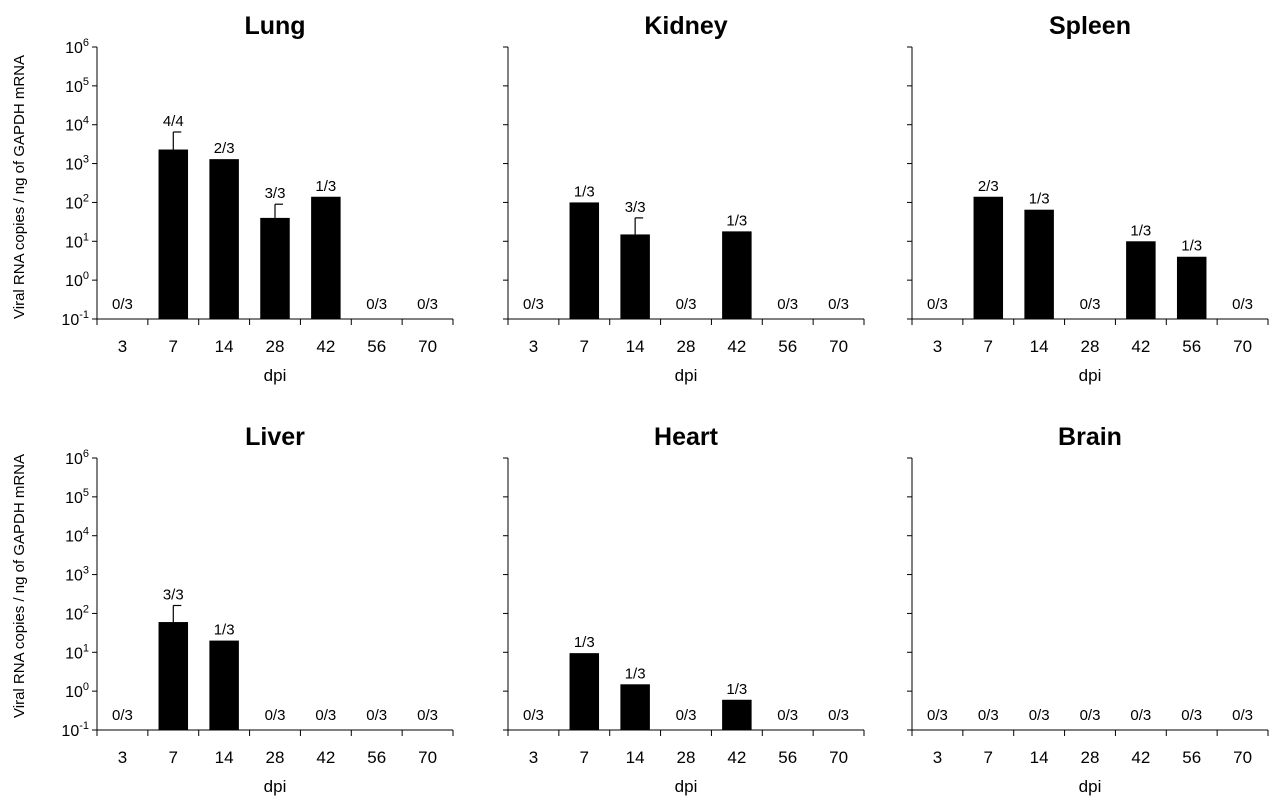 The image size is (1271, 801). What do you see at coordinates (77, 241) in the screenshot?
I see `y-tick-label: 10¹` at bounding box center [77, 241].